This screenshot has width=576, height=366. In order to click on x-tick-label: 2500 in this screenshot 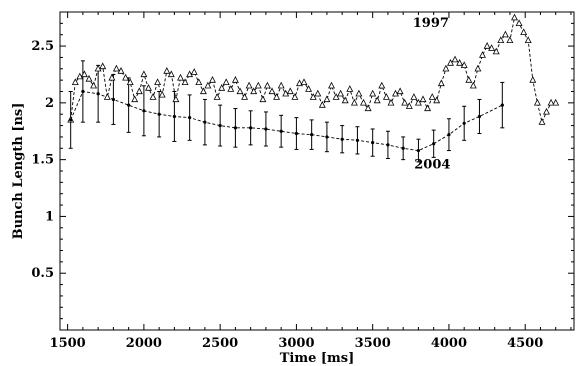, I will do `click(220, 343)`.